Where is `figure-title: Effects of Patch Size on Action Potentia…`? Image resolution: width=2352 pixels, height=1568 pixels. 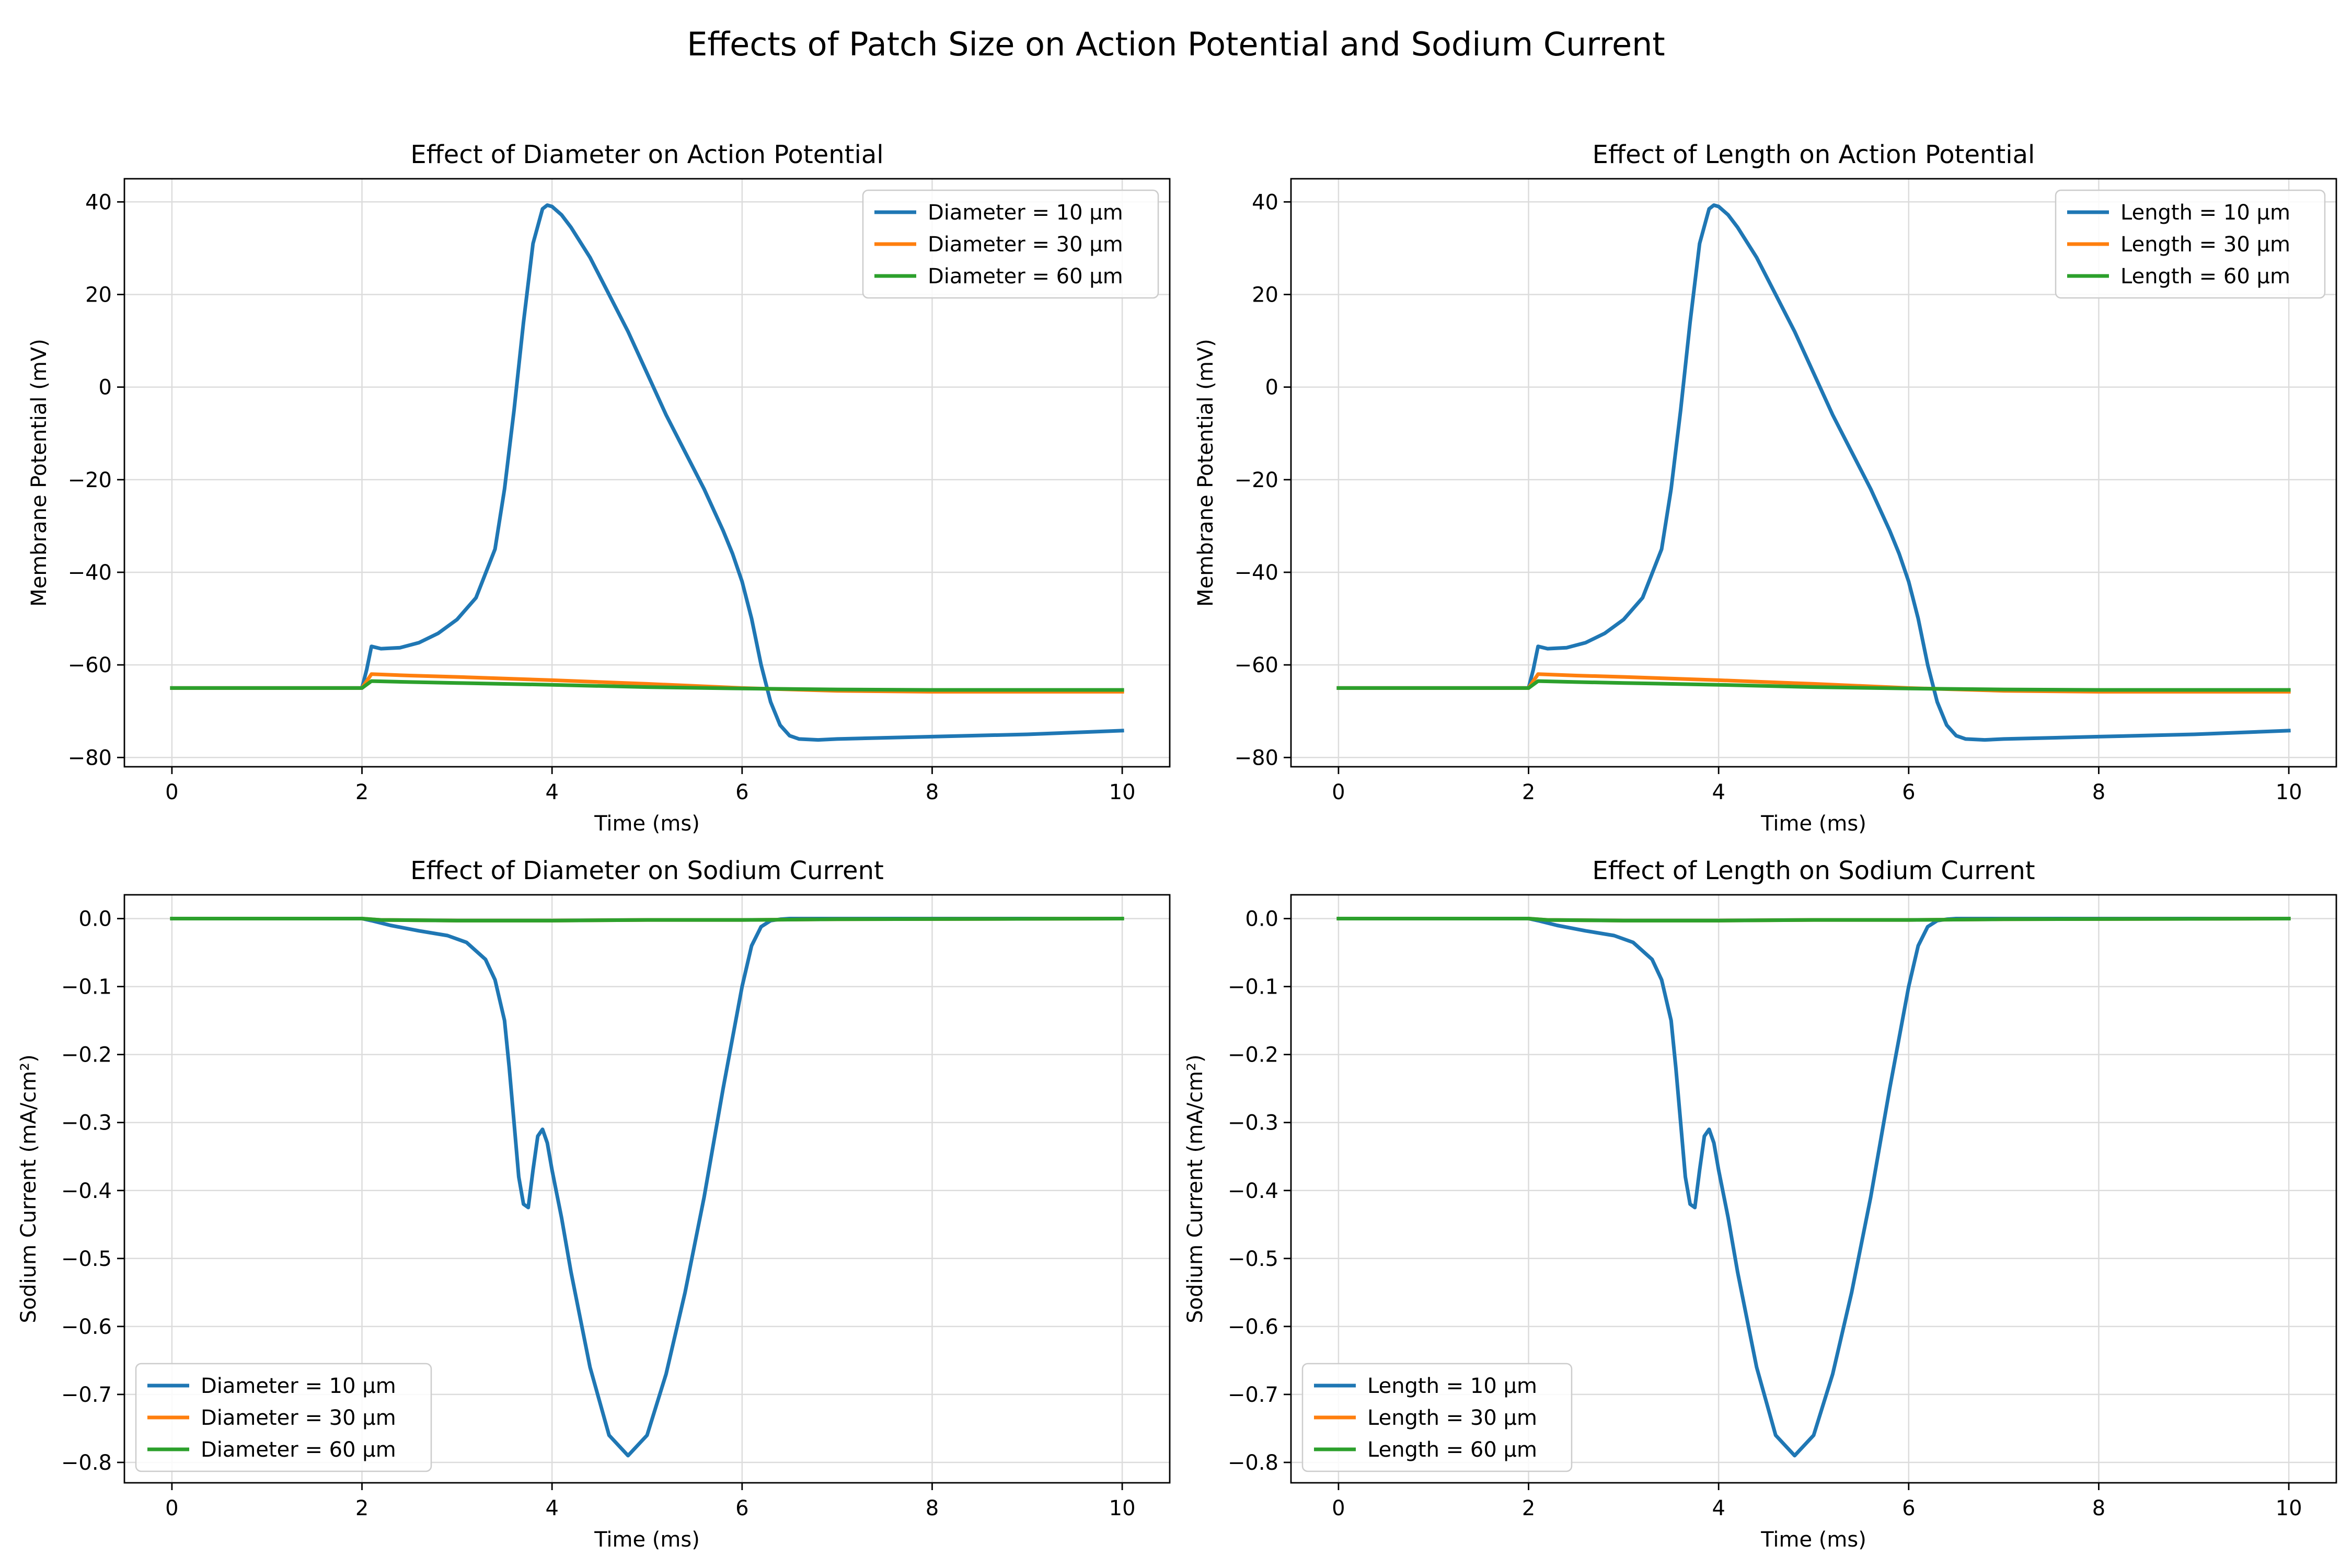 figure-title: Effects of Patch Size on Action Potentia… is located at coordinates (1176, 44).